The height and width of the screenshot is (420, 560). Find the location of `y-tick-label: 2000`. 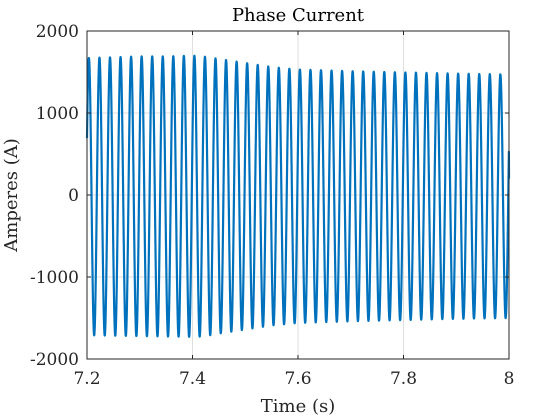

y-tick-label: 2000 is located at coordinates (57, 32).